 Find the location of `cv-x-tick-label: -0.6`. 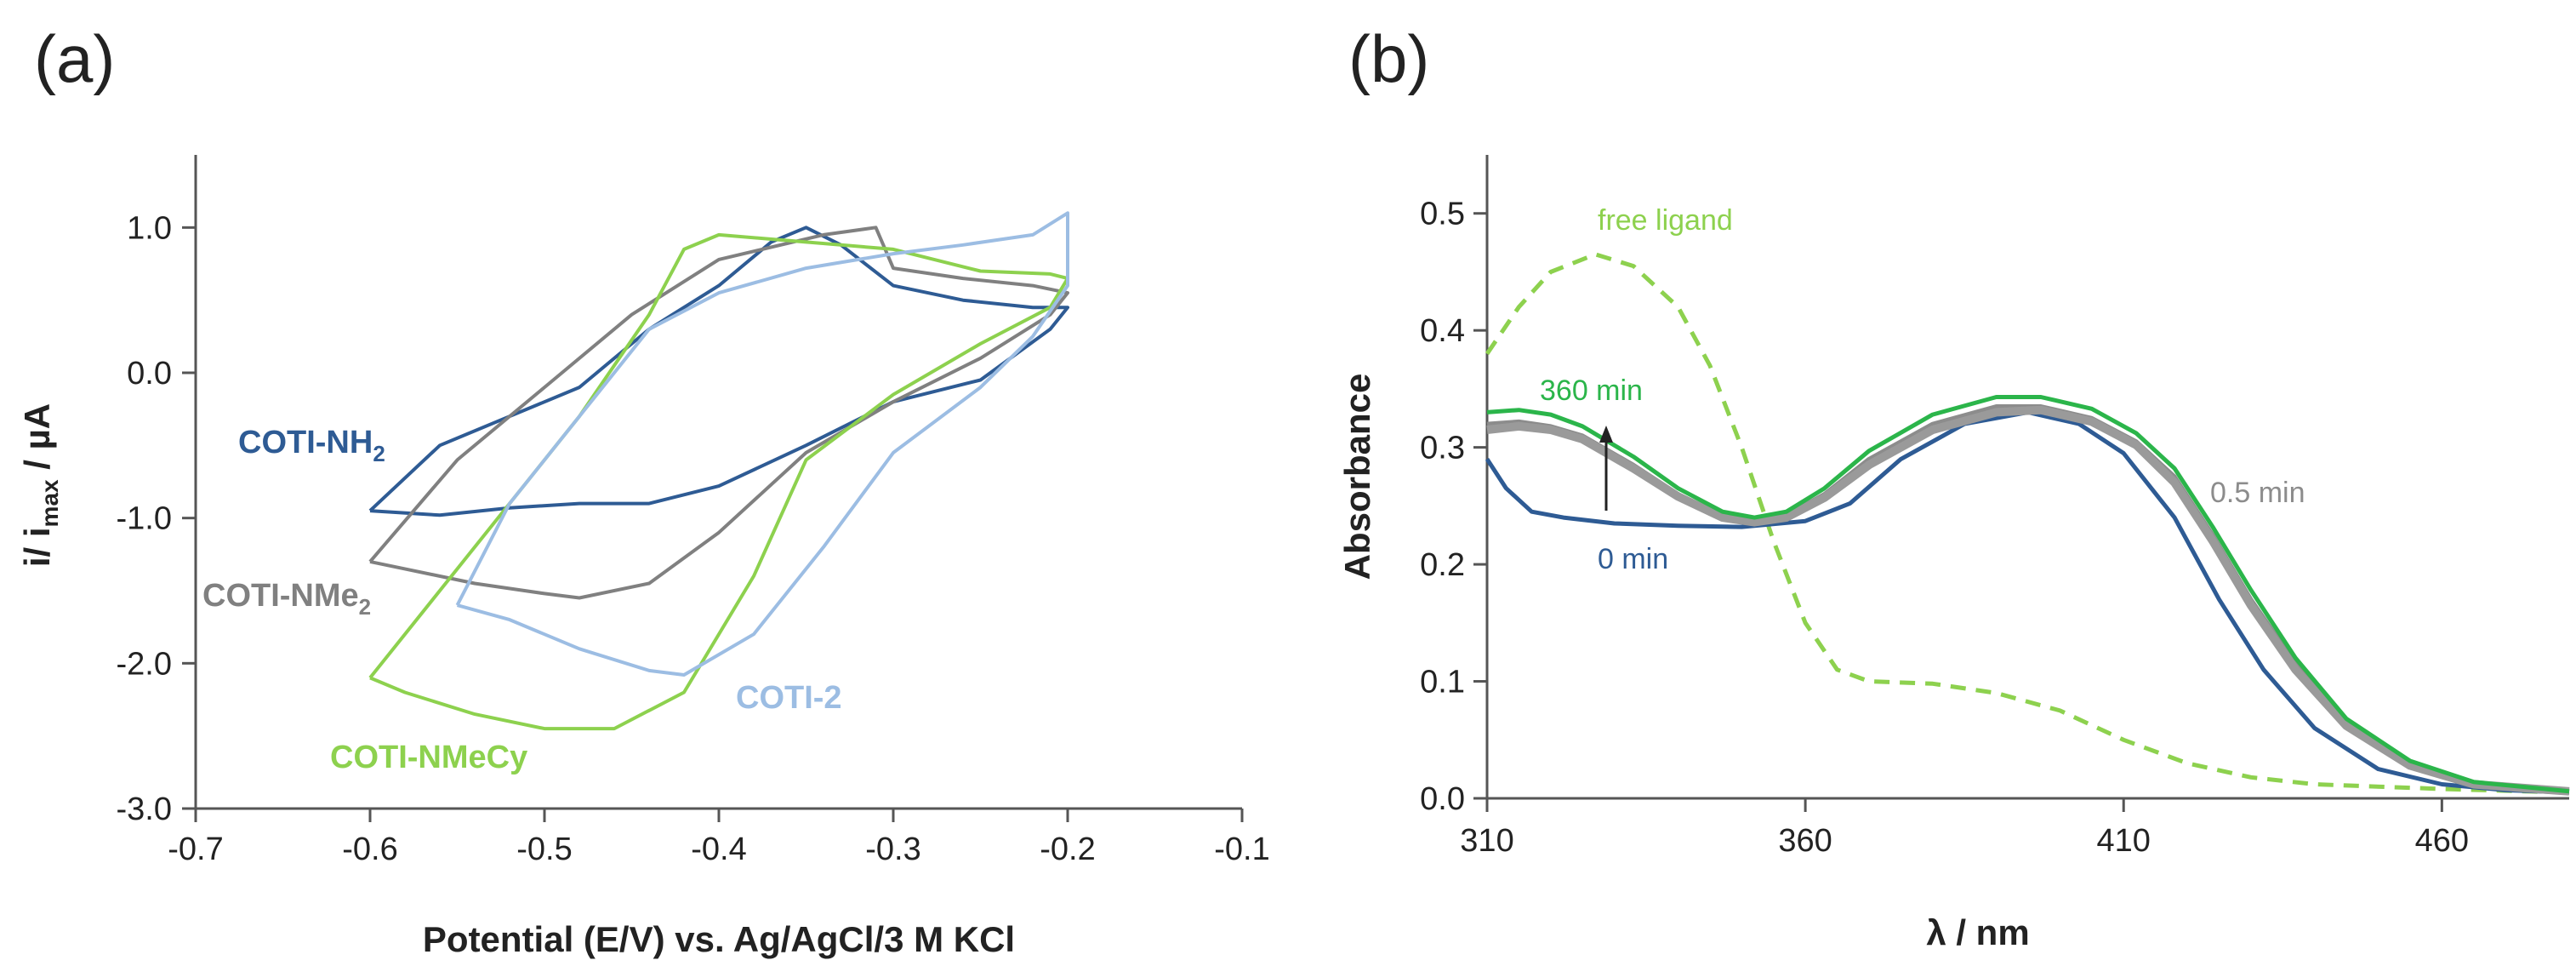

cv-x-tick-label: -0.6 is located at coordinates (370, 849).